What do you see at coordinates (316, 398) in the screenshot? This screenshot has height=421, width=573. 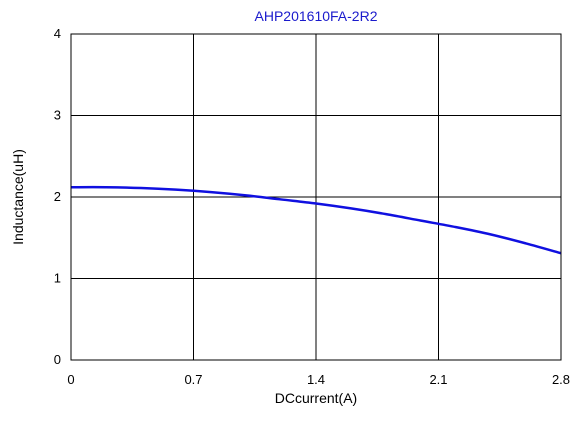 I see `x-axis-label: DCcurrent(A)` at bounding box center [316, 398].